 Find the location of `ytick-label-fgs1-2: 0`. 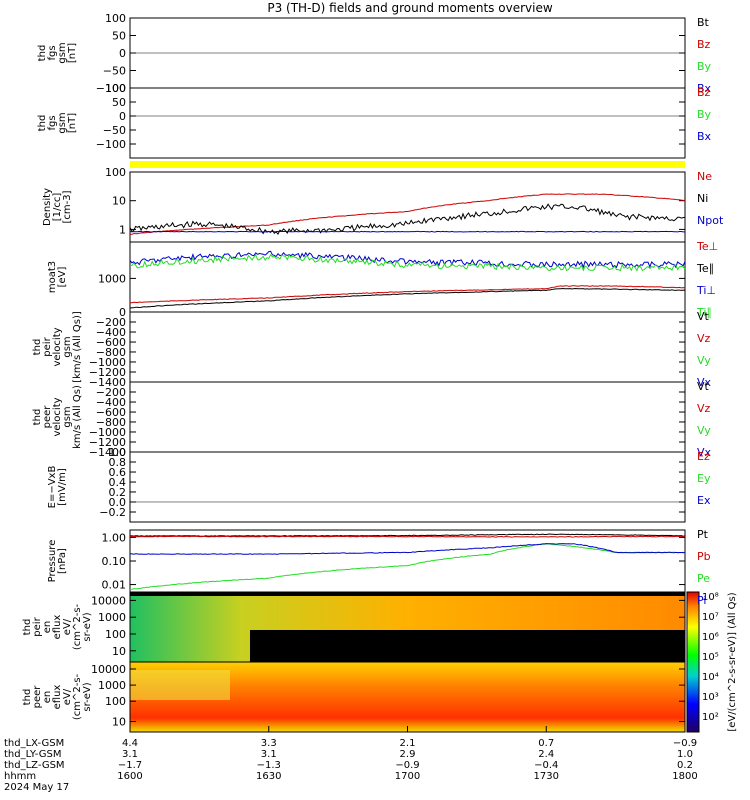

ytick-label-fgs1-2: 0 is located at coordinates (122, 53).